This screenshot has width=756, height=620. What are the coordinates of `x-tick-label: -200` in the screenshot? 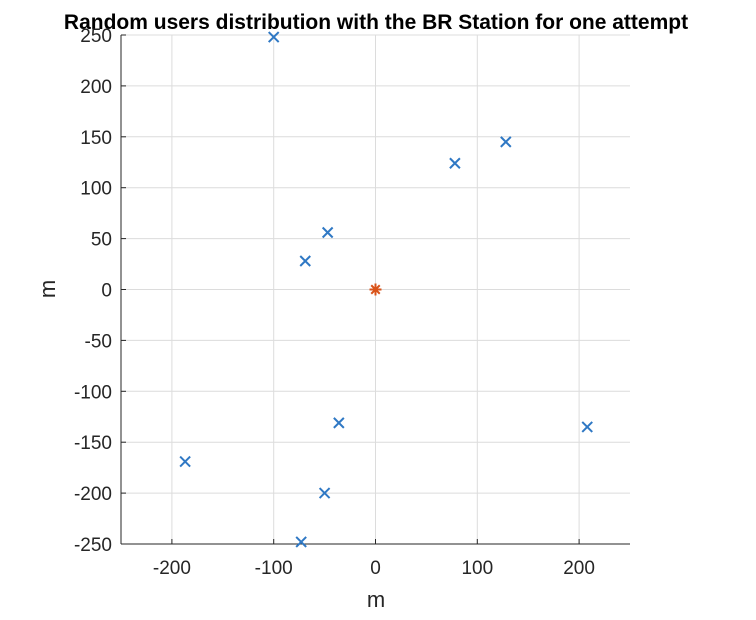 It's located at (172, 568).